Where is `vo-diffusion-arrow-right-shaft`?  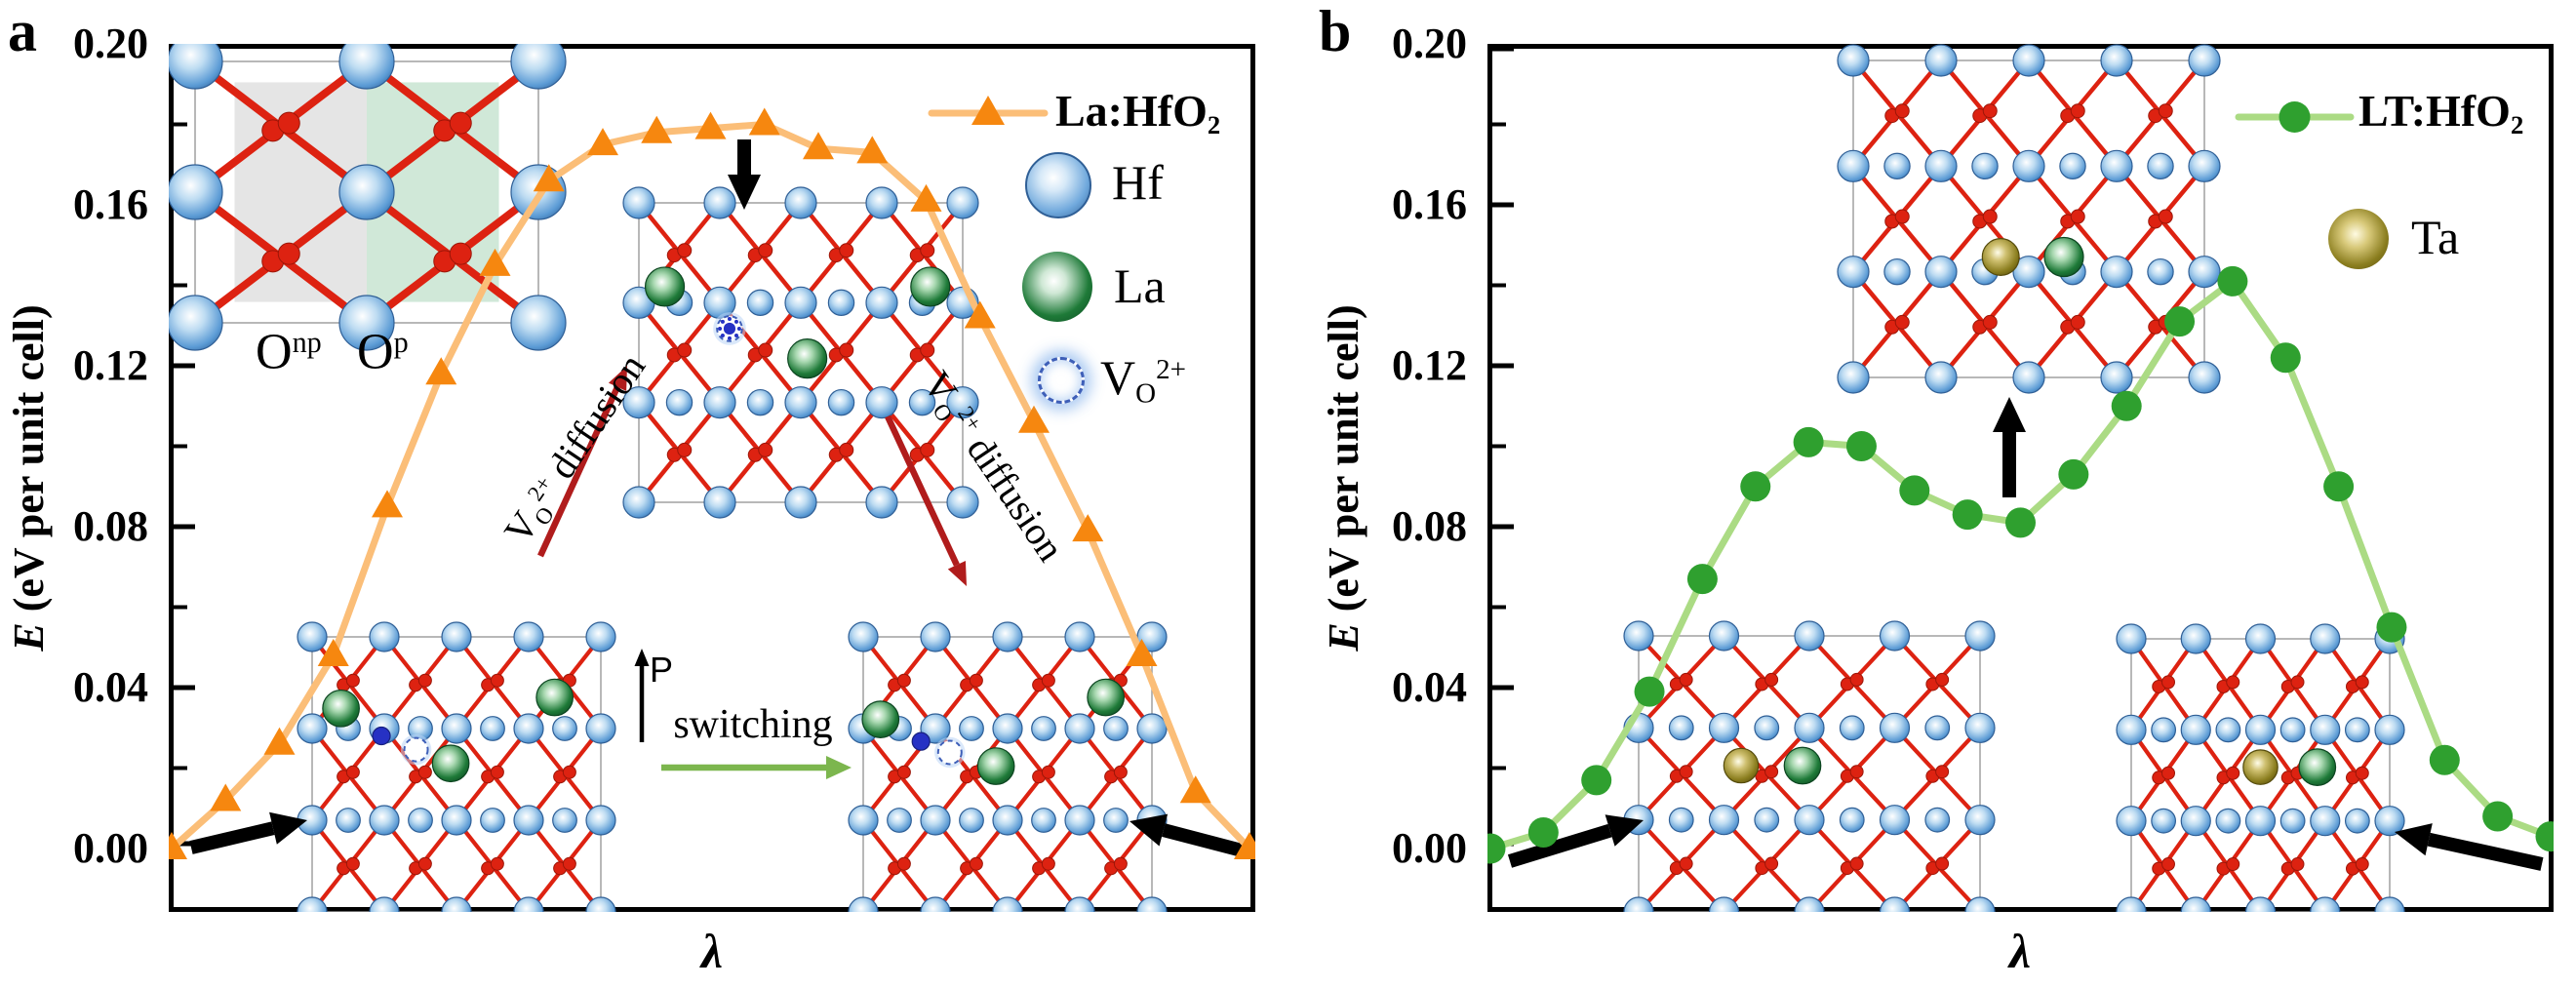
vo-diffusion-arrow-right-shaft is located at coordinates (922, 491).